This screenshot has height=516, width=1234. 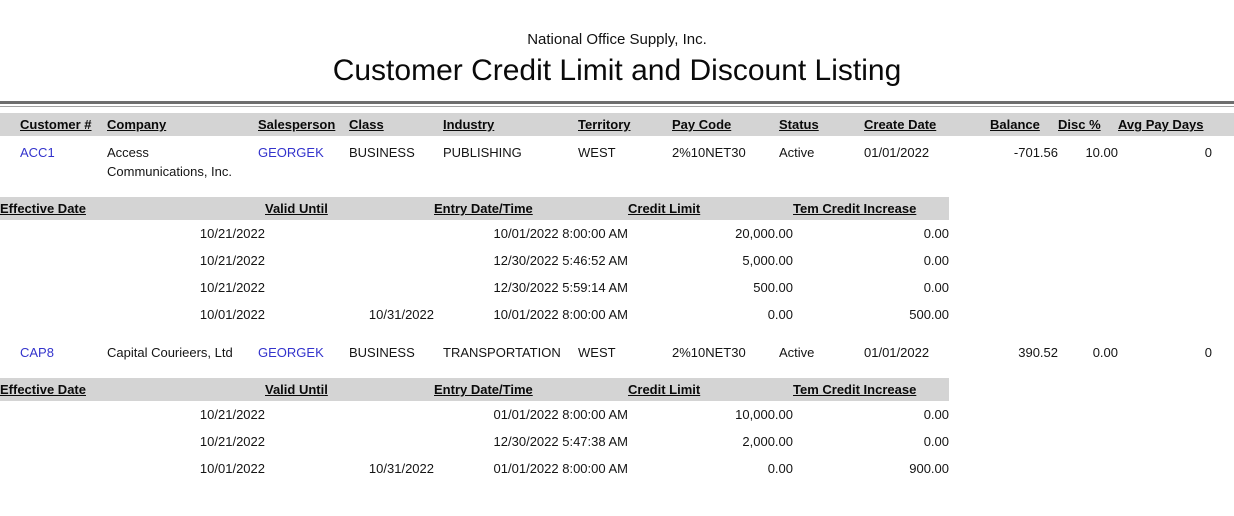 What do you see at coordinates (929, 468) in the screenshot?
I see `cell-tem-credit-increase: 900.00` at bounding box center [929, 468].